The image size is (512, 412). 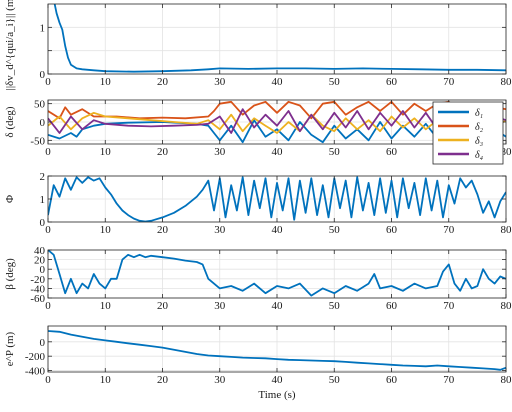 I want to click on legend: δ₁ δ₂ δ₃ δ₄, so click(x=468, y=133).